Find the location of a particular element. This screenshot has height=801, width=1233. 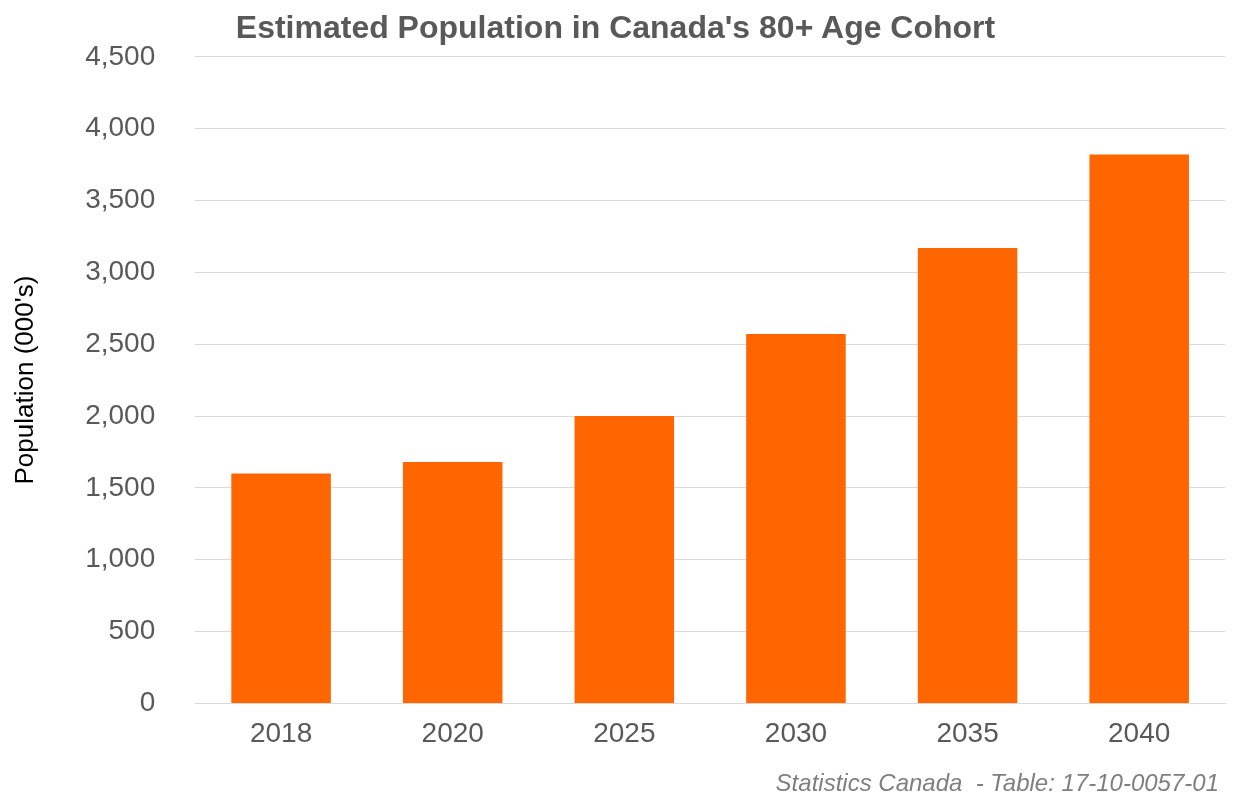

y-tick-label: 1,500 is located at coordinates (120, 486).